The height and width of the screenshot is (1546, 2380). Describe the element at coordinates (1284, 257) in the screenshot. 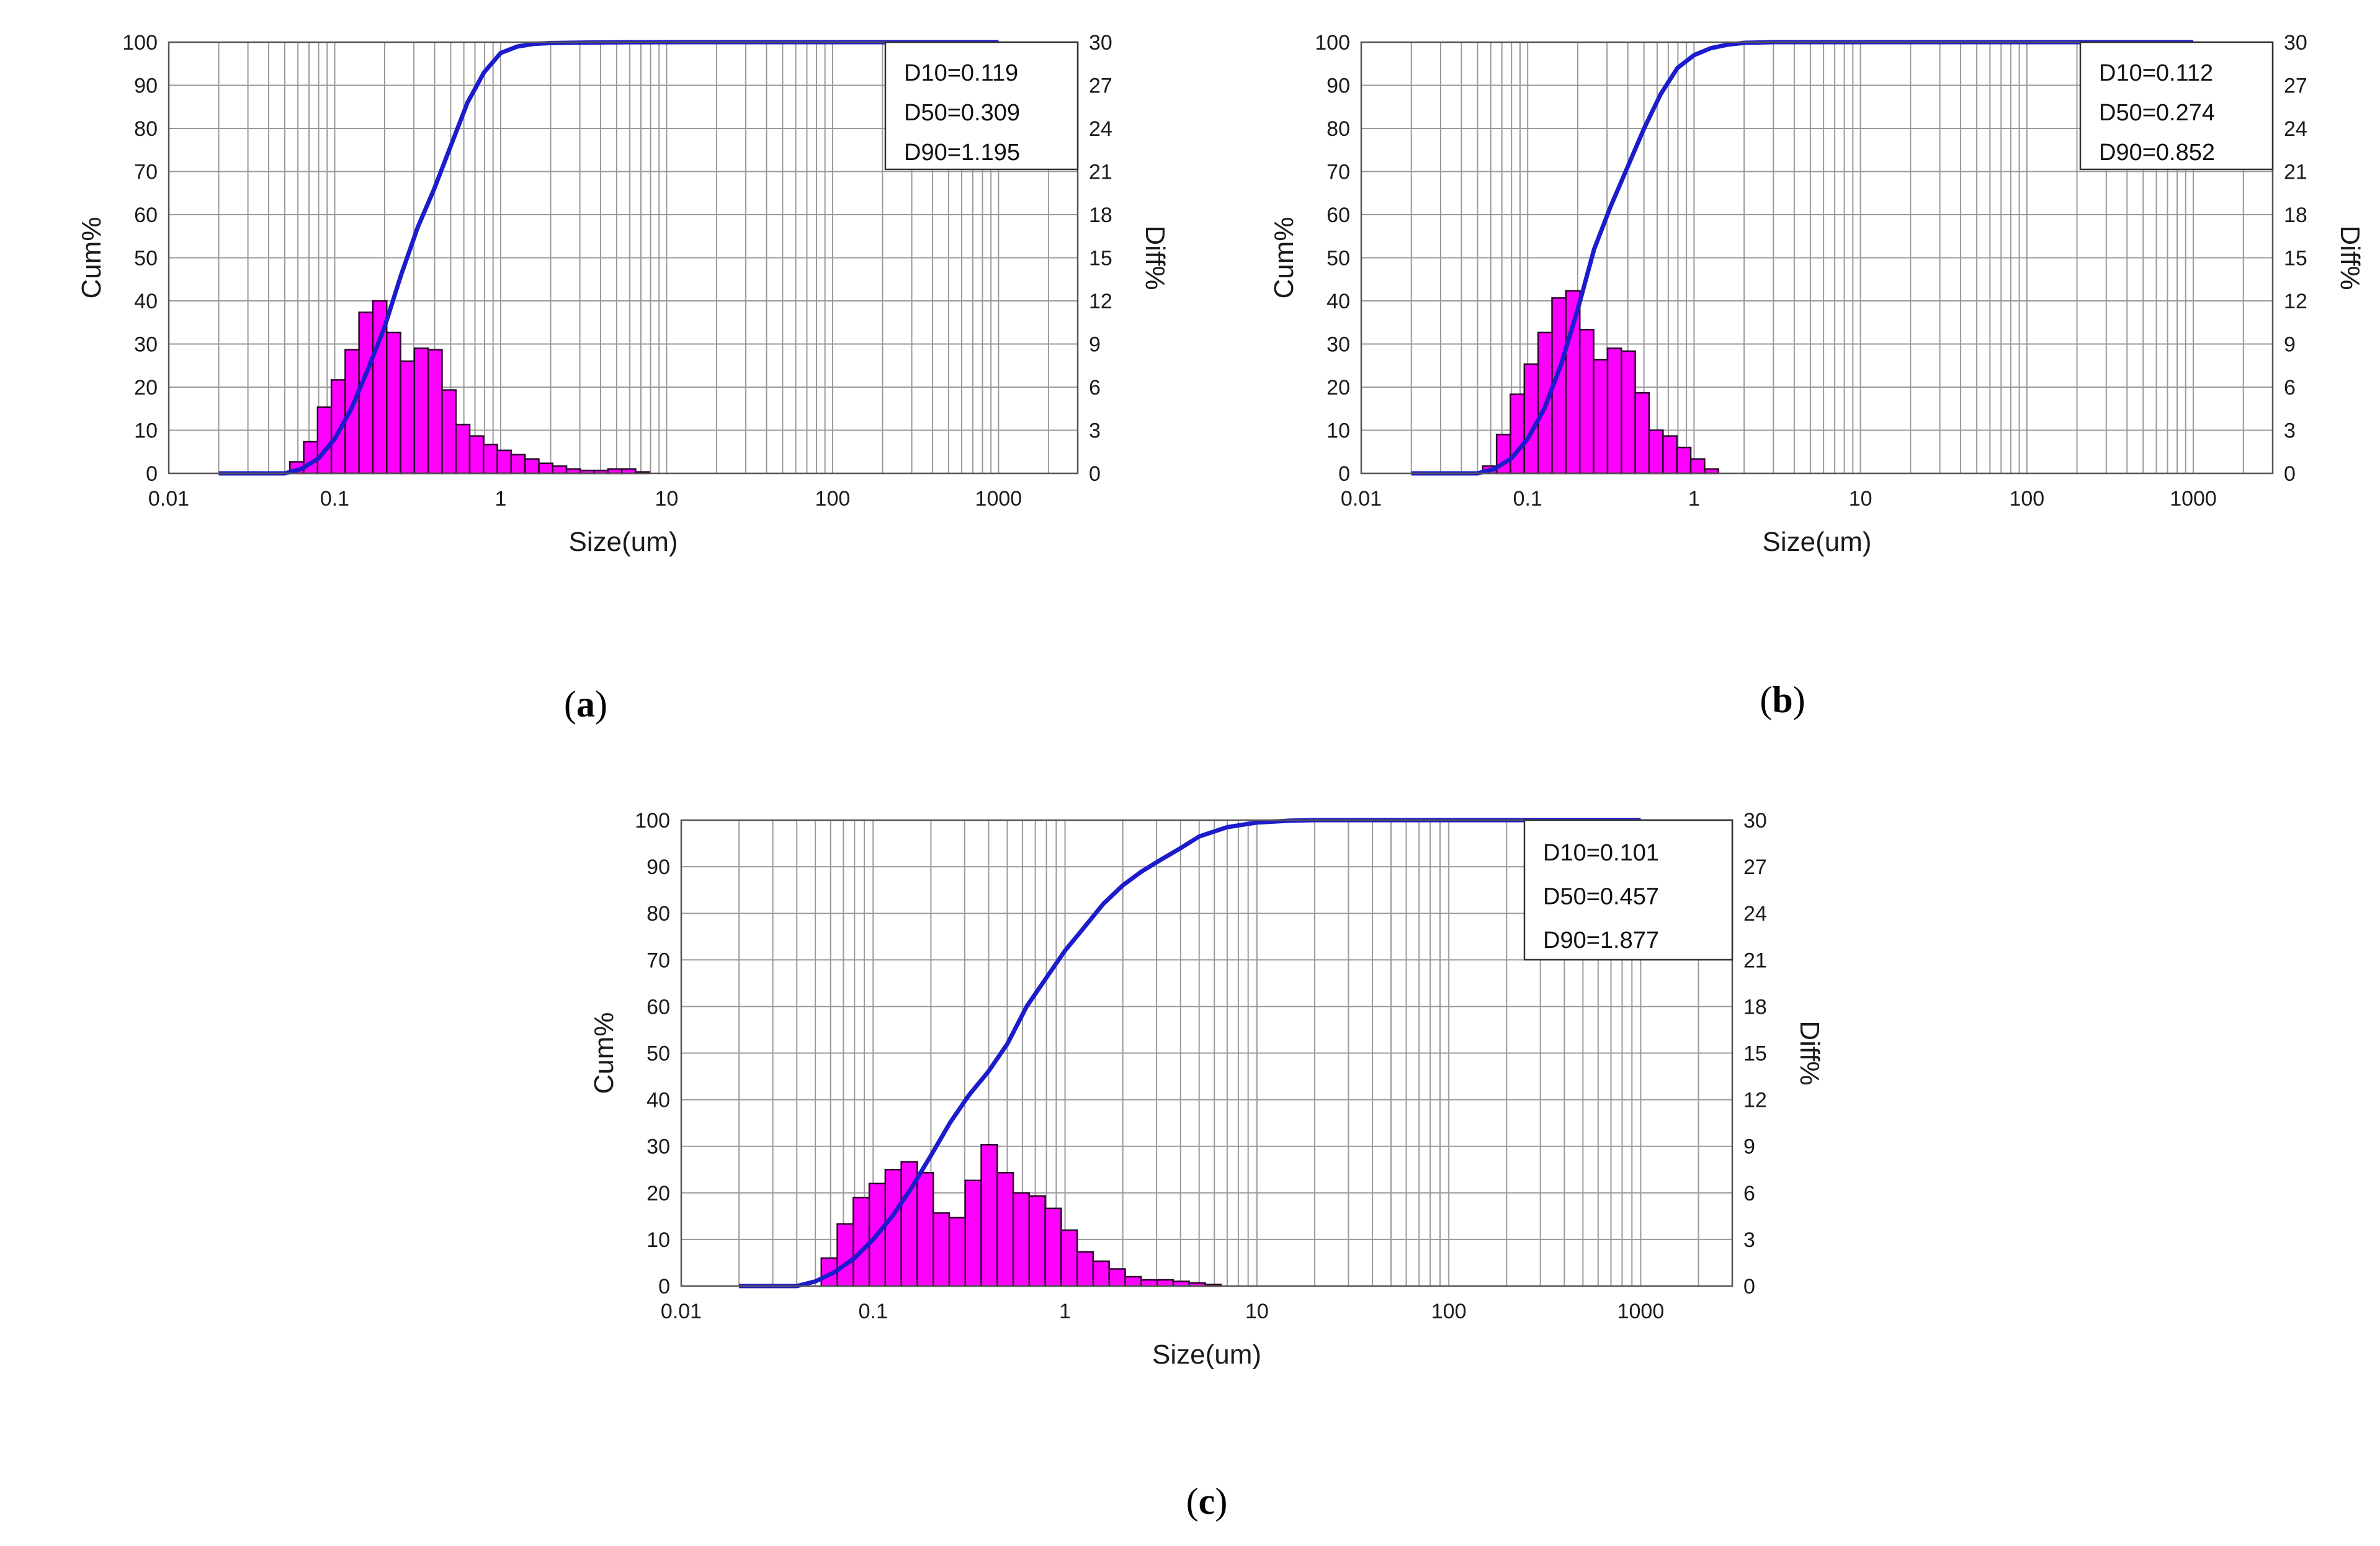

I see `y-axis-label-left: Cum%` at that location.